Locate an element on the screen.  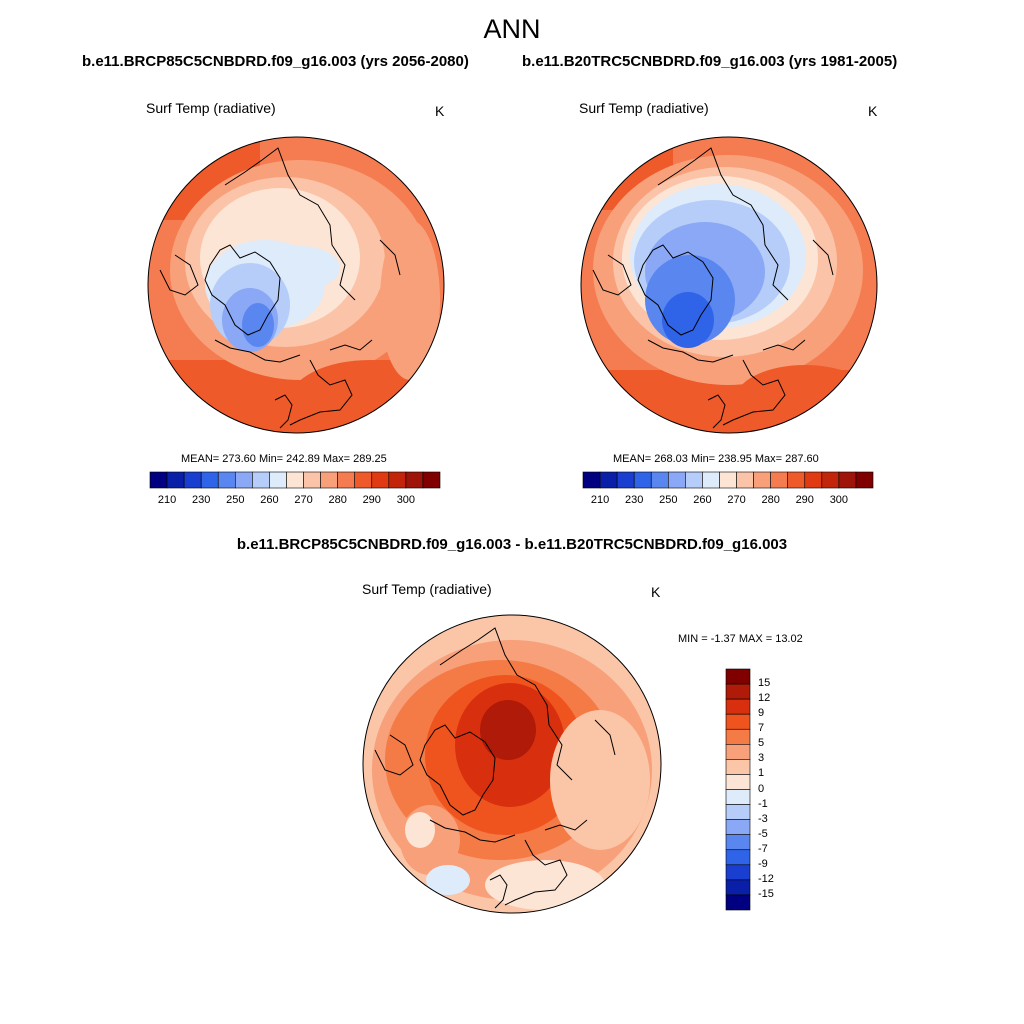
diff-polar-map is located at coordinates (512, 764).